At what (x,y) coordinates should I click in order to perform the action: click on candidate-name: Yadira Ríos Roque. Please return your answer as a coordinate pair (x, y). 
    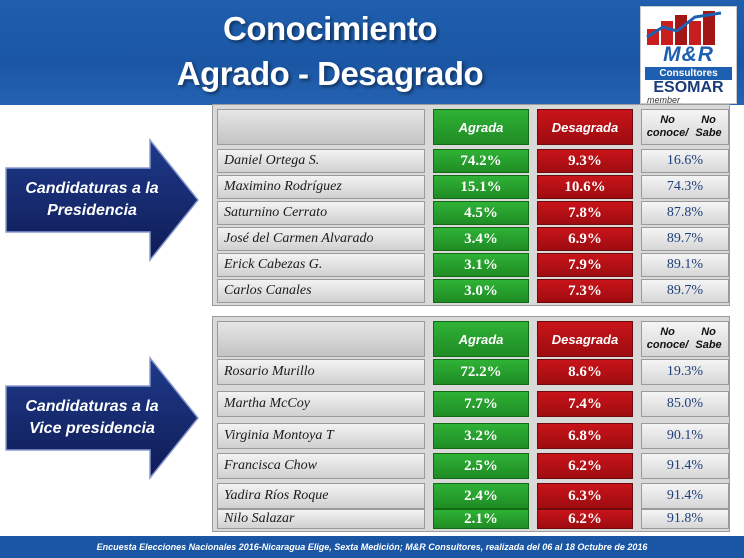
    Looking at the image, I should click on (321, 496).